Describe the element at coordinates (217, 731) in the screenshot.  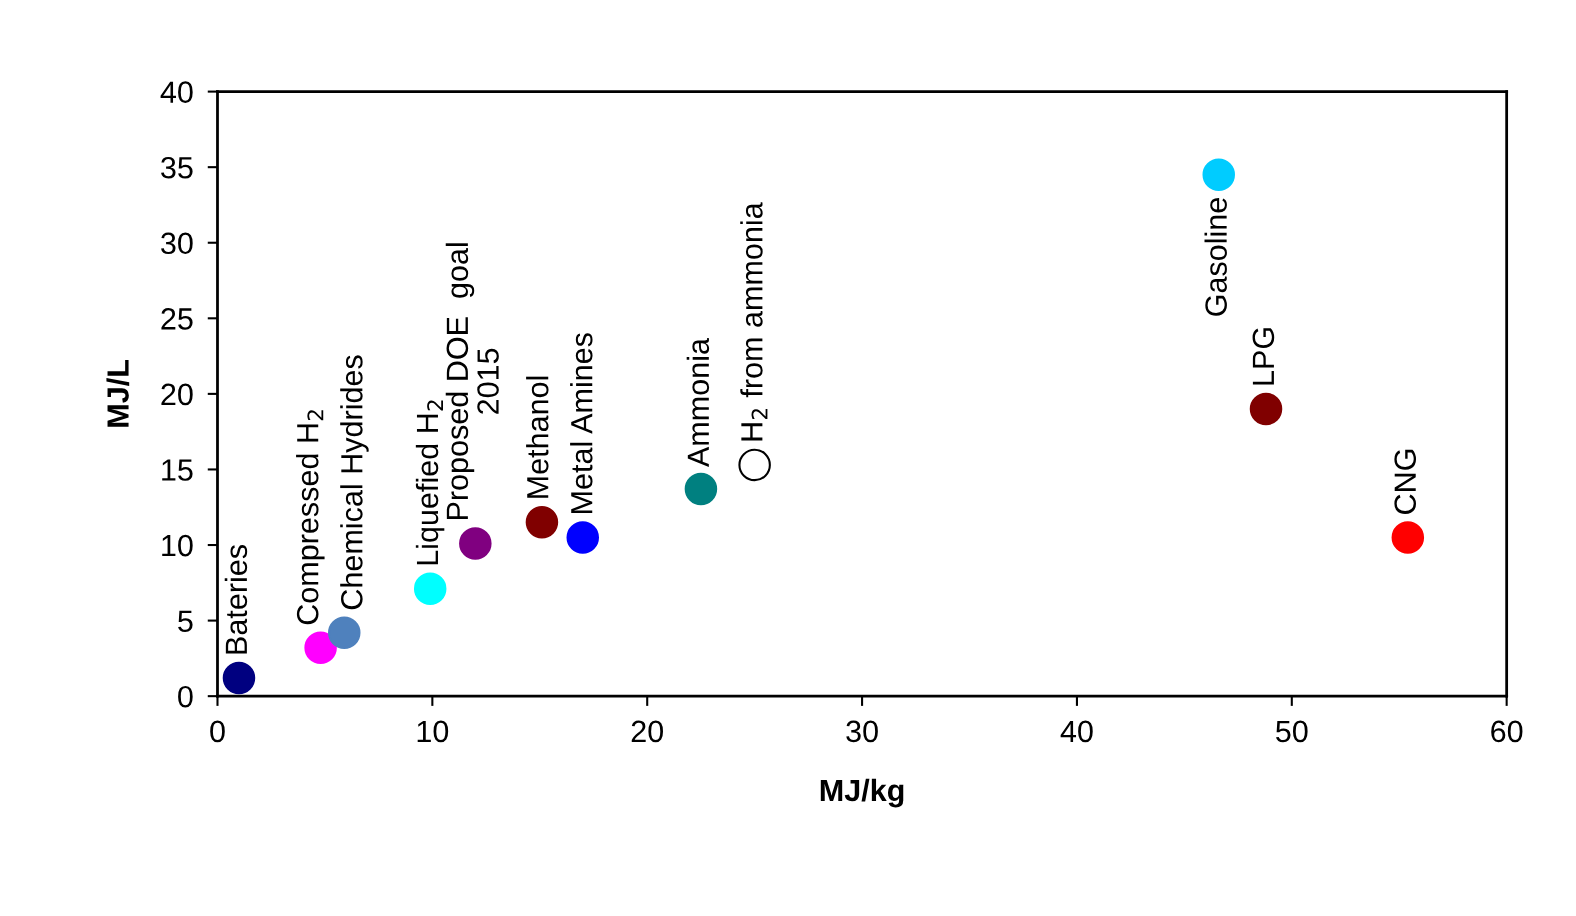
I see `x-tick-label: 0` at that location.